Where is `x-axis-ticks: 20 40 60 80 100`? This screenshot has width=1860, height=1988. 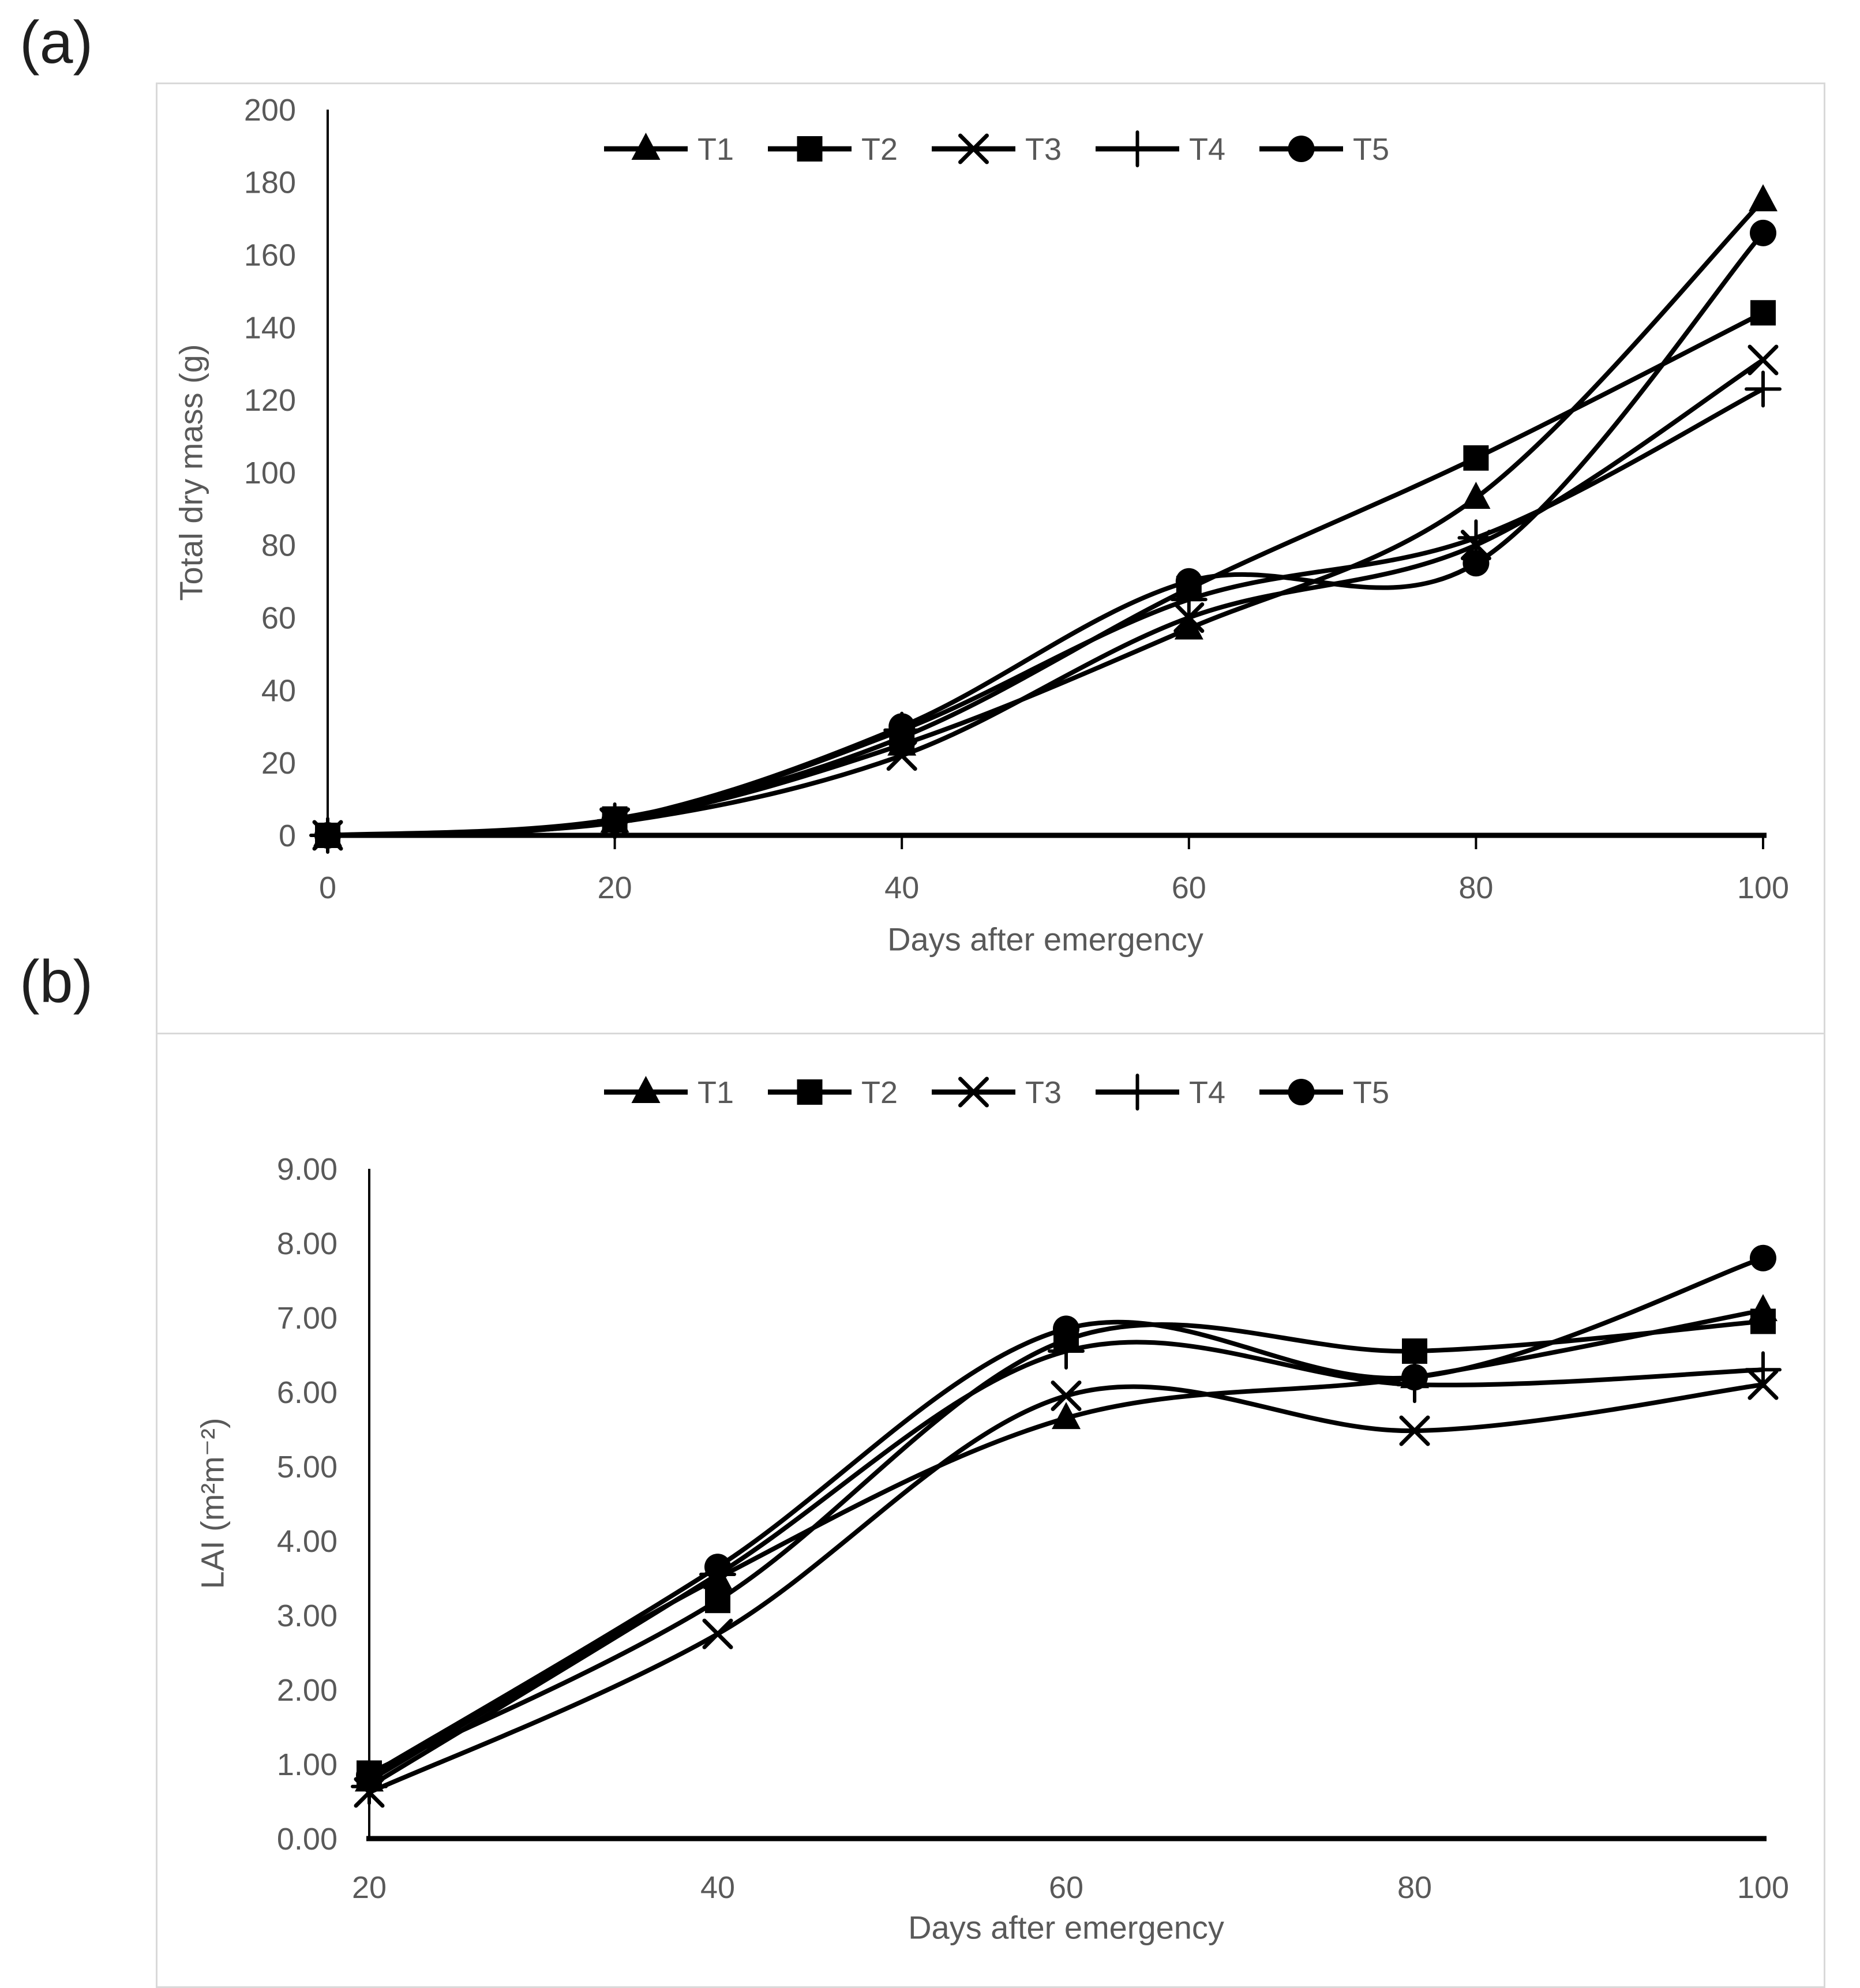 x-axis-ticks: 20 40 60 80 100 is located at coordinates (1070, 1887).